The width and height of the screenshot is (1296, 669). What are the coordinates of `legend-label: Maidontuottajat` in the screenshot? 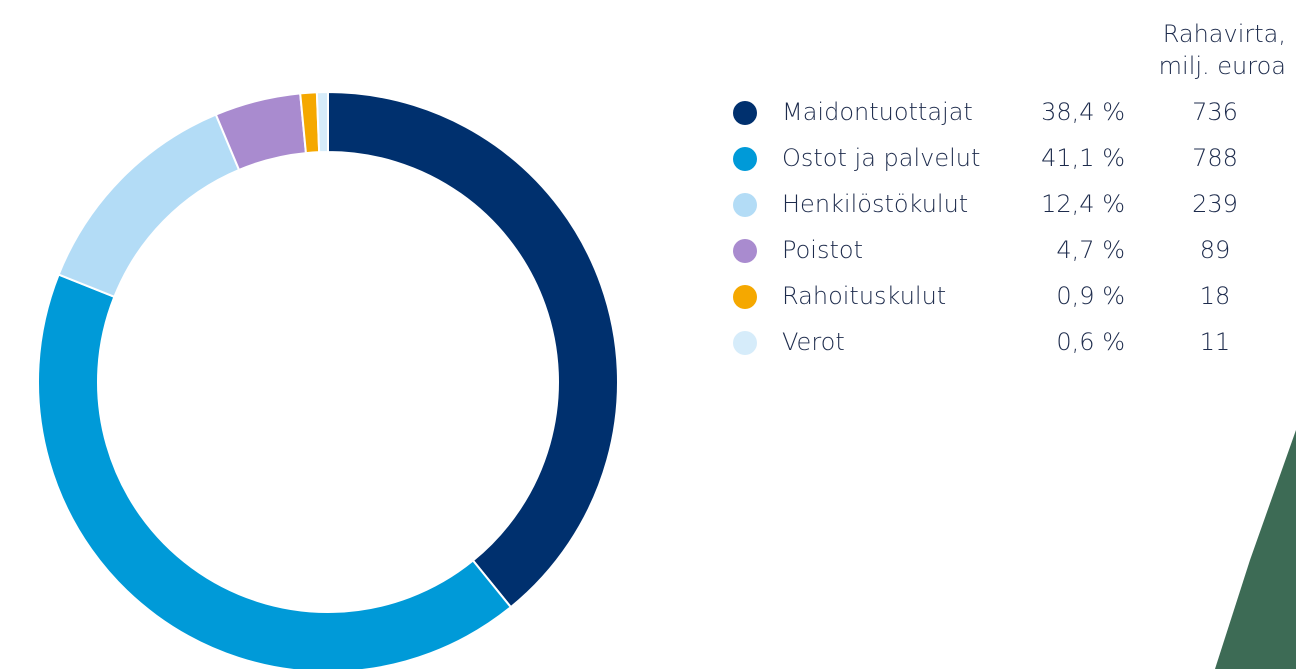 It's located at (877, 112).